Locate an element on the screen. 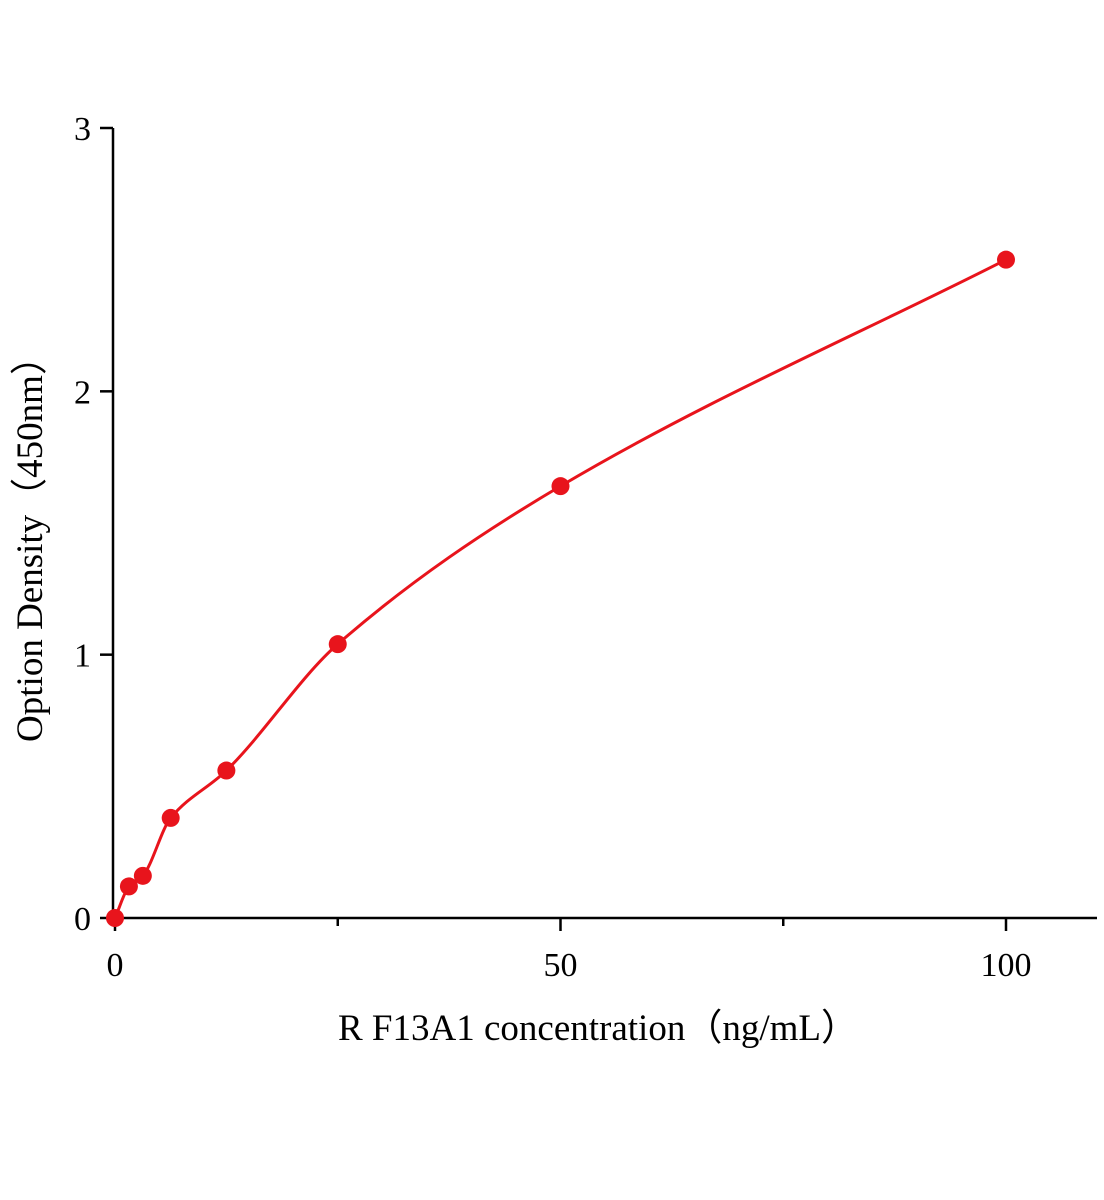 The image size is (1104, 1200). y-tick-label: 0 is located at coordinates (82, 919).